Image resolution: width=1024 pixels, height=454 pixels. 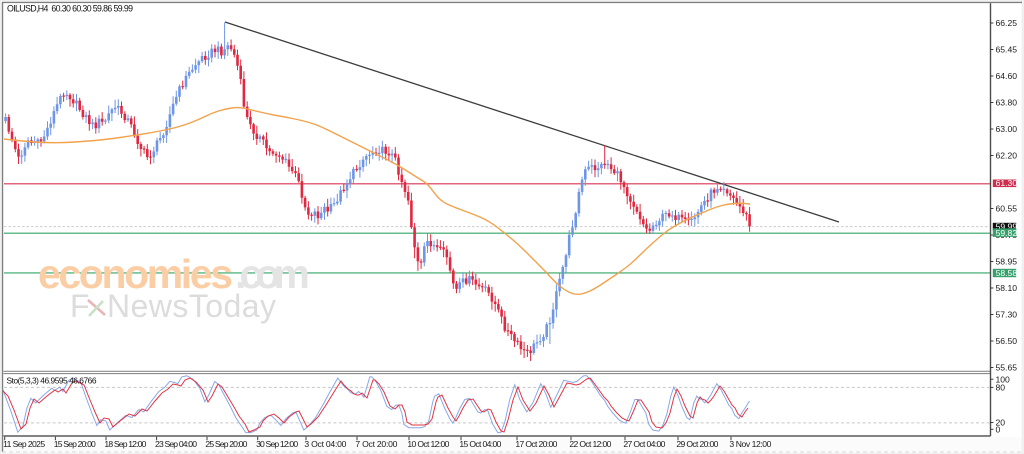 I want to click on svg-text: Sto(5,3,3) 46.9595 46.6766, so click(x=52, y=381).